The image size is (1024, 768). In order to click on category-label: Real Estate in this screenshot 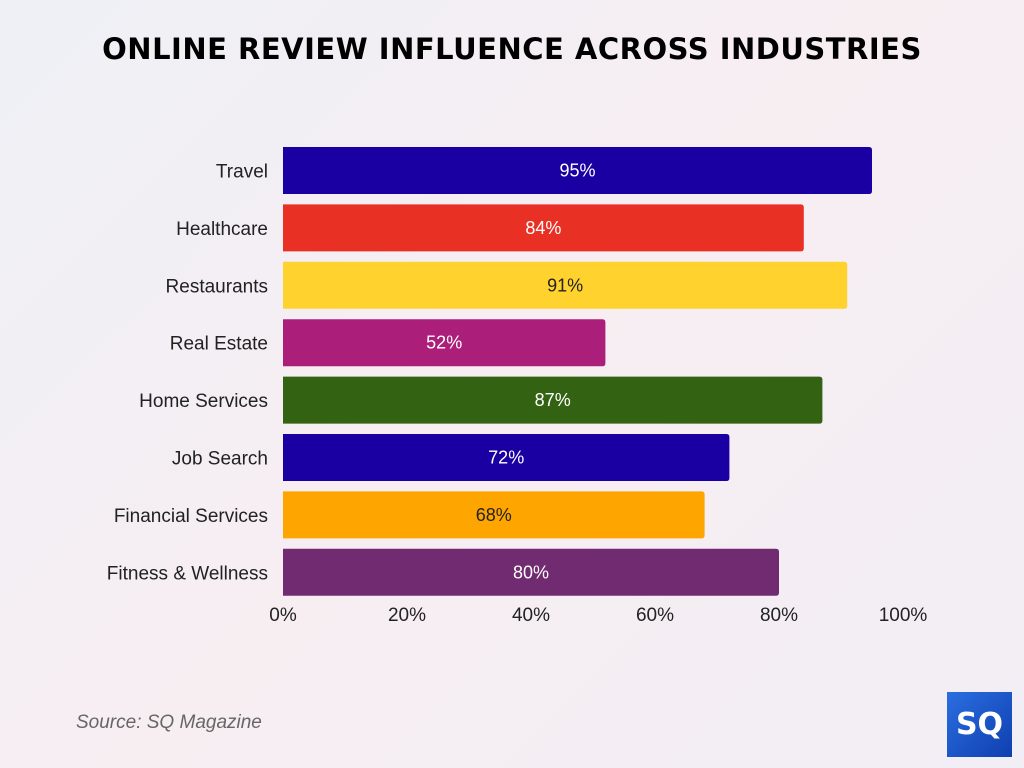, I will do `click(219, 344)`.